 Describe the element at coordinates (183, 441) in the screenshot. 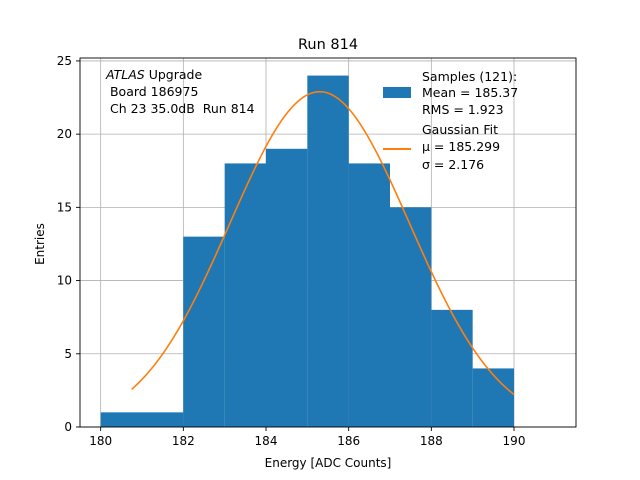

I see `x-tick-label: 182` at that location.